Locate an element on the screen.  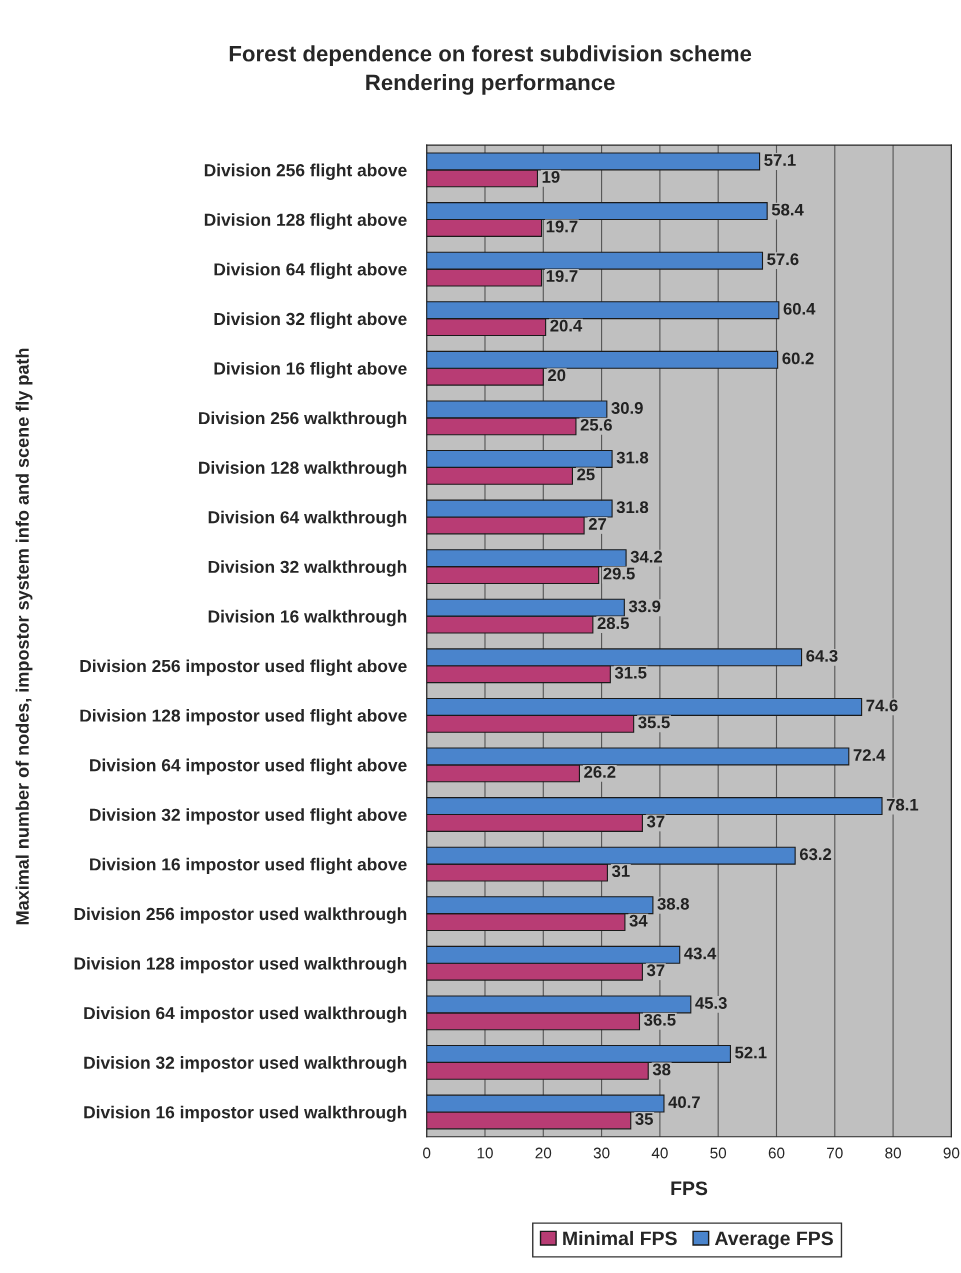
x-tick-label: 80 is located at coordinates (893, 1153).